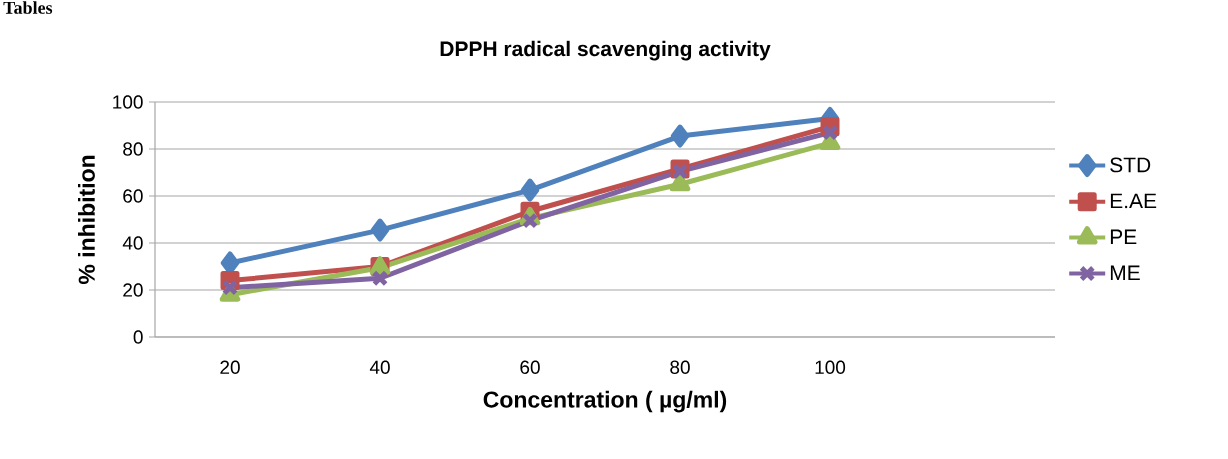  Describe the element at coordinates (530, 367) in the screenshot. I see `x-tick-label: 60` at that location.